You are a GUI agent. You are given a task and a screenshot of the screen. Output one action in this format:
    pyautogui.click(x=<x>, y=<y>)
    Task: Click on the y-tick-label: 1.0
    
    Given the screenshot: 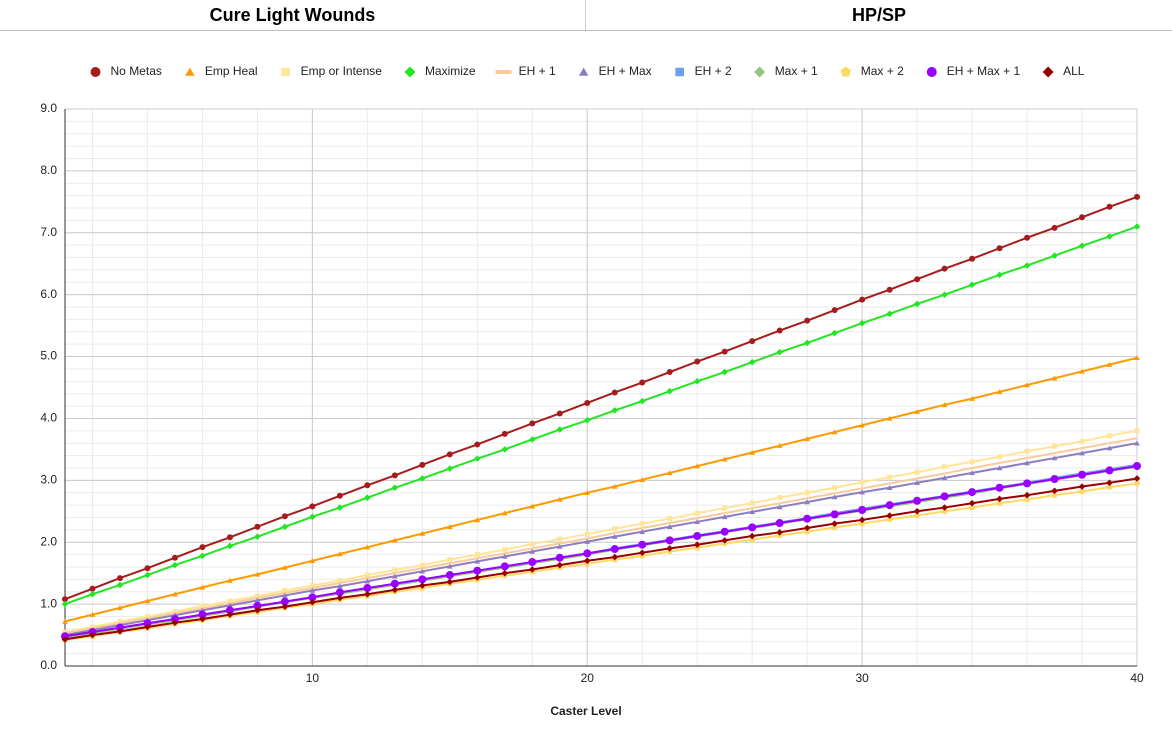 What is the action you would take?
    pyautogui.click(x=48, y=603)
    